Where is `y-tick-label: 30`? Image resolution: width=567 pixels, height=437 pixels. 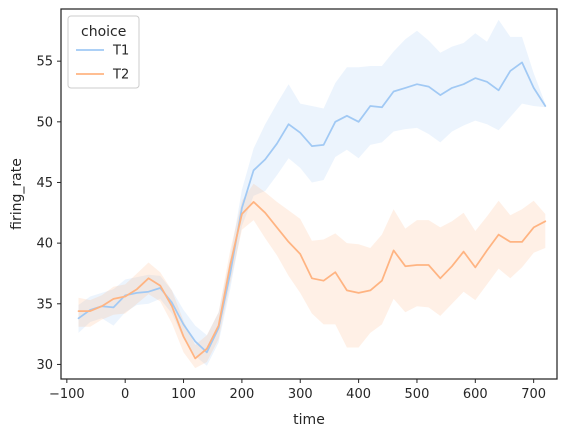
y-tick-label: 30 is located at coordinates (44, 365).